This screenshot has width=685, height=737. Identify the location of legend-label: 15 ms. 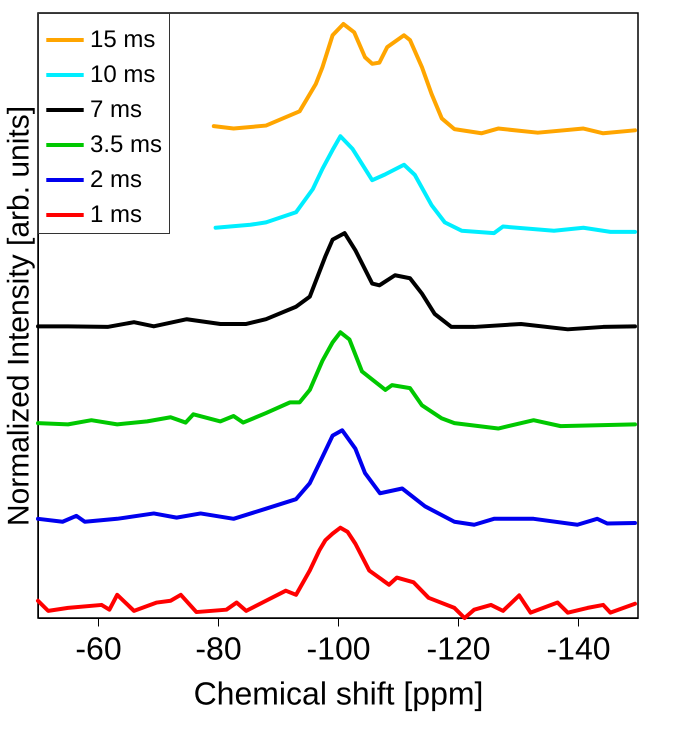
(123, 39).